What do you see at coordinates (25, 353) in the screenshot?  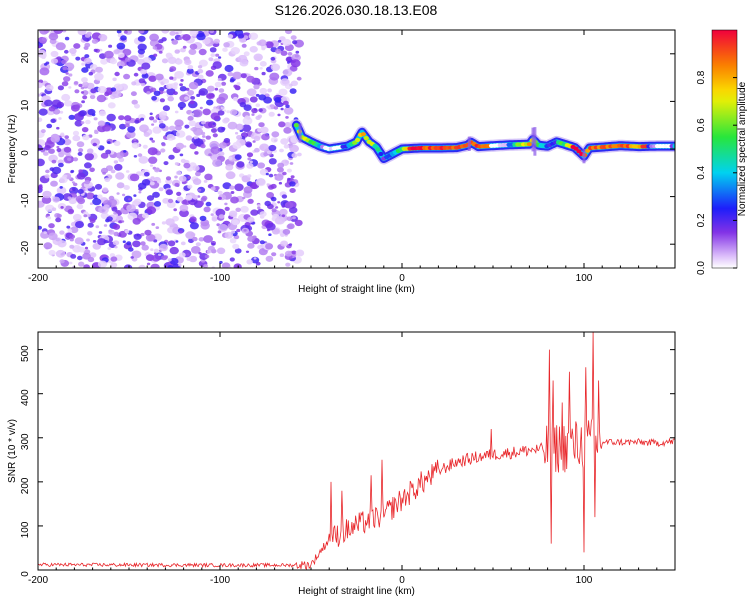 I see `bottom-y-tick-label: 500` at bounding box center [25, 353].